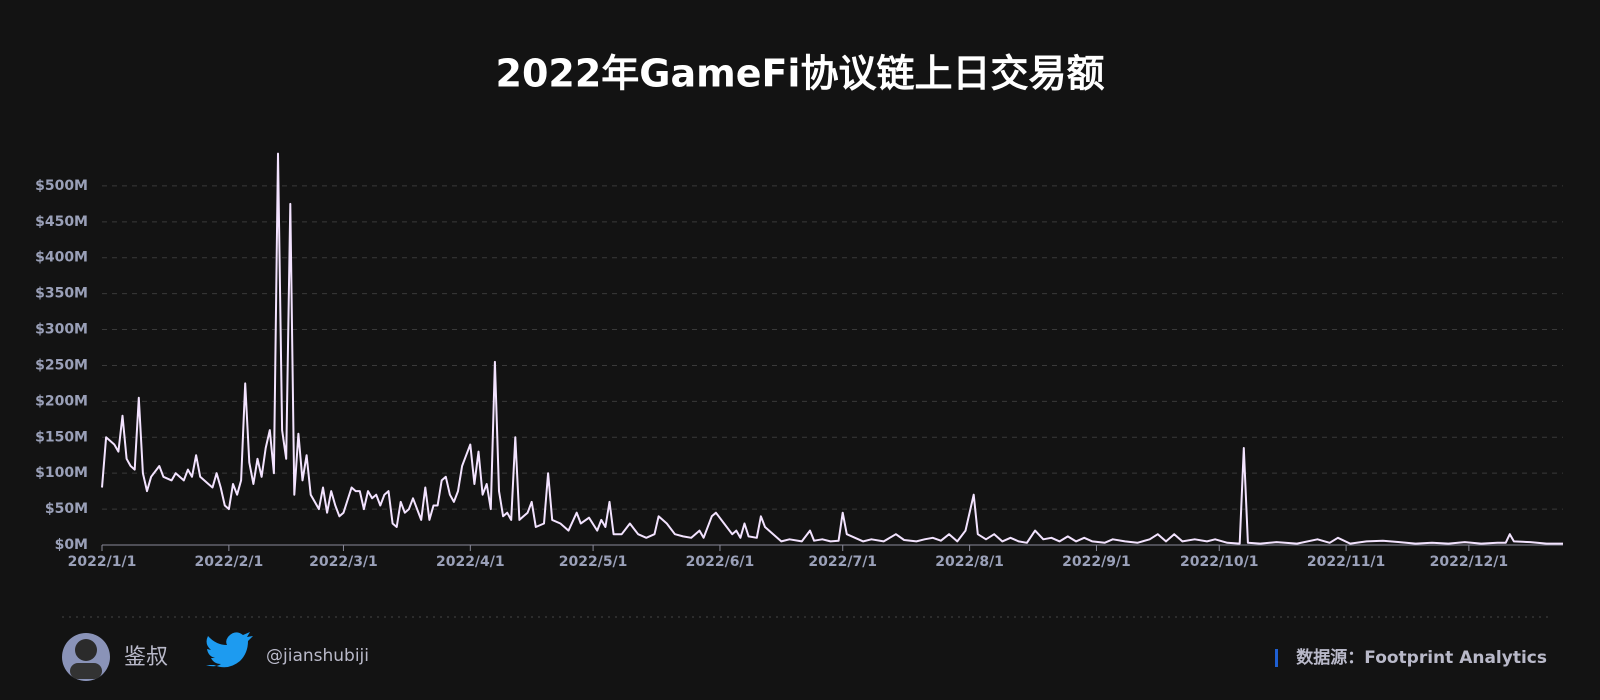 The image size is (1600, 700). Describe the element at coordinates (229, 650) in the screenshot. I see `twitter-icon` at that location.